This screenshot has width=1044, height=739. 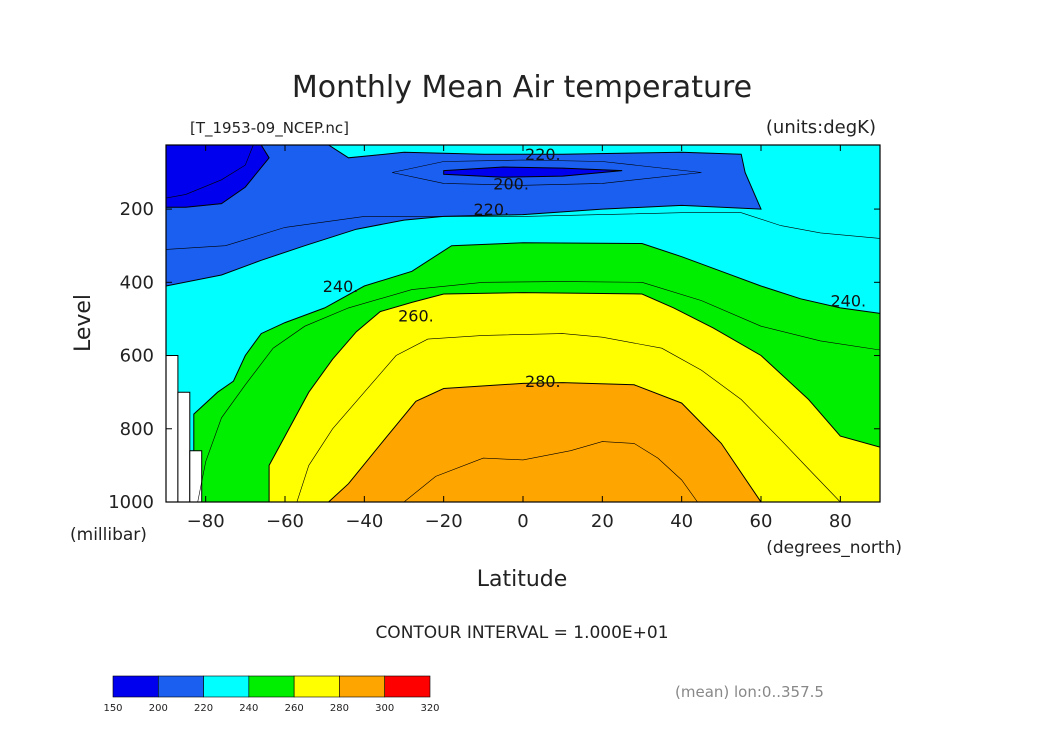 What do you see at coordinates (83, 323) in the screenshot?
I see `y-axis-label: Level` at bounding box center [83, 323].